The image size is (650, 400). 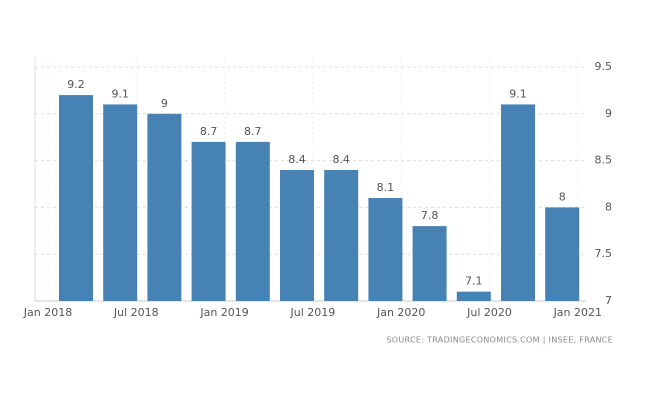 What do you see at coordinates (136, 312) in the screenshot?
I see `x-tick-label: Jul 2018` at bounding box center [136, 312].